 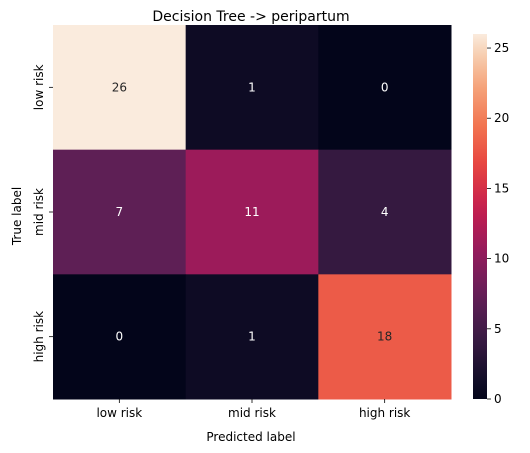 I want to click on cell-value-label: 26, so click(x=119, y=87).